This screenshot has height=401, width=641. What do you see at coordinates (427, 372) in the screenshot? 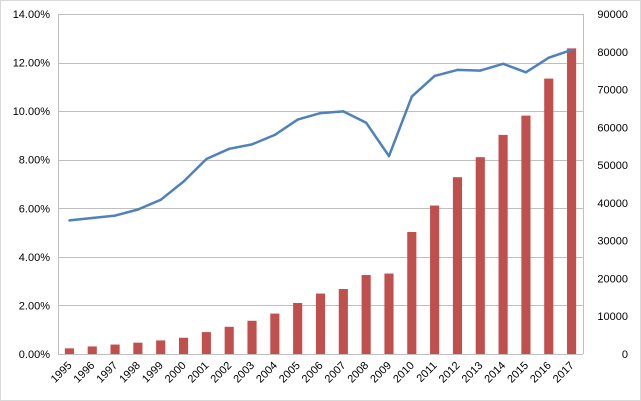
I see `x-axis-tick-label: 2011` at bounding box center [427, 372].